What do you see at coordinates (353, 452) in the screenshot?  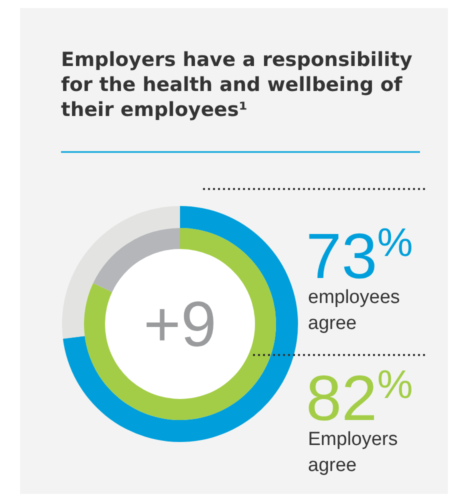 I see `slice-label: Employers agree` at bounding box center [353, 452].